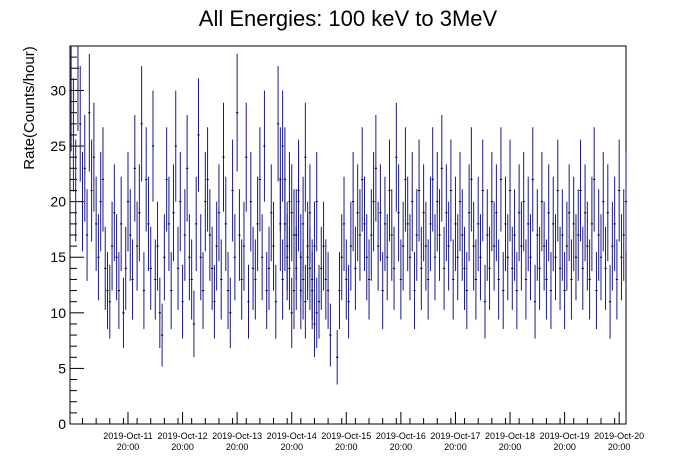  Describe the element at coordinates (455, 436) in the screenshot. I see `x-tick-date: 2019-Oct-17` at that location.